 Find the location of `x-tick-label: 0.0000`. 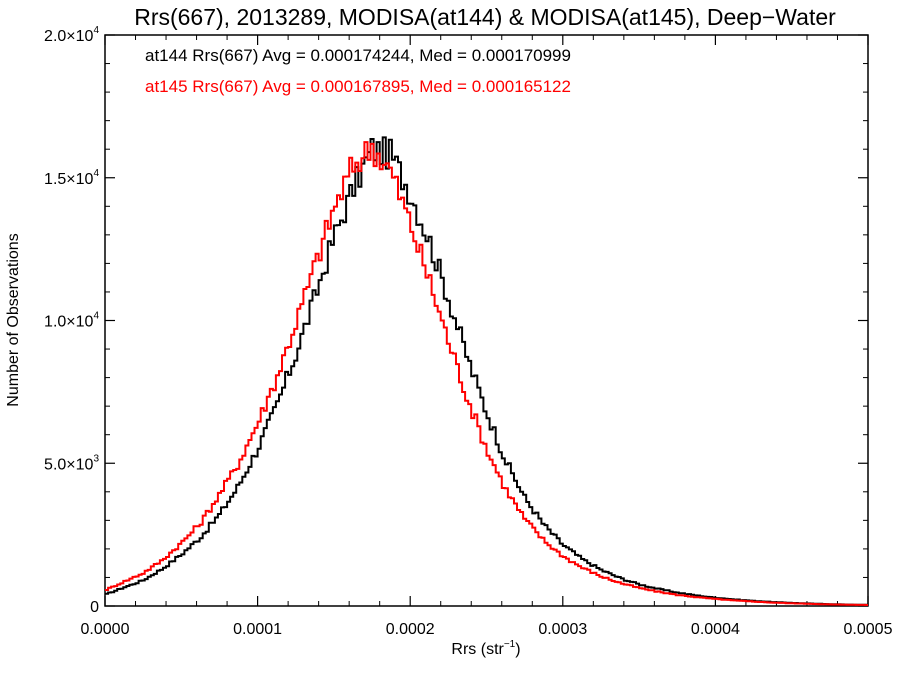

x-tick-label: 0.0000 is located at coordinates (105, 629).